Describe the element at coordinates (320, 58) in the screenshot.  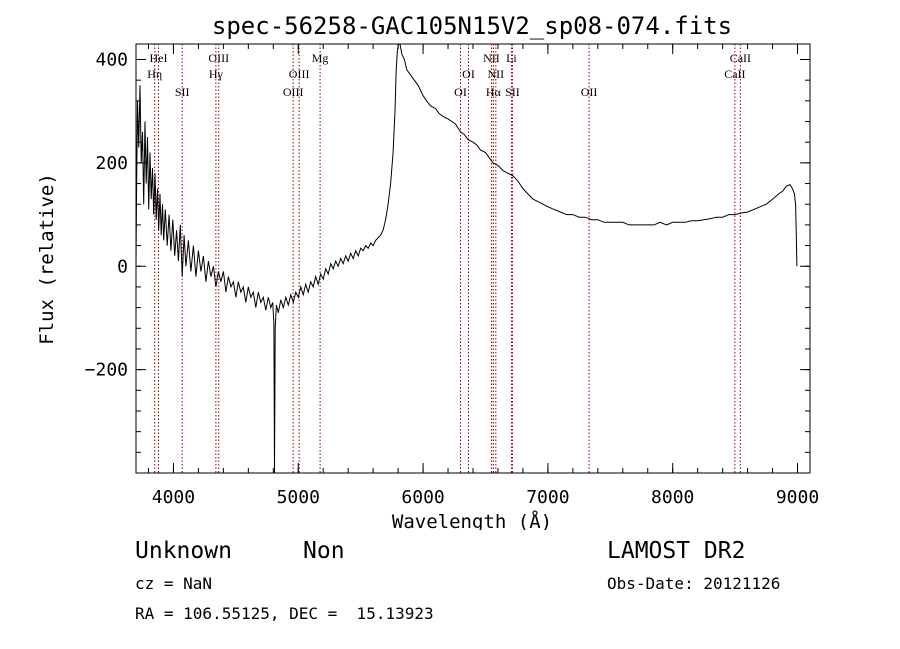
I see `line-marker-label: Mg` at that location.